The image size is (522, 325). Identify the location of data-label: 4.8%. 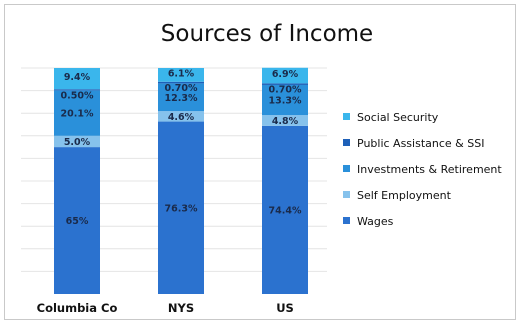
(285, 121).